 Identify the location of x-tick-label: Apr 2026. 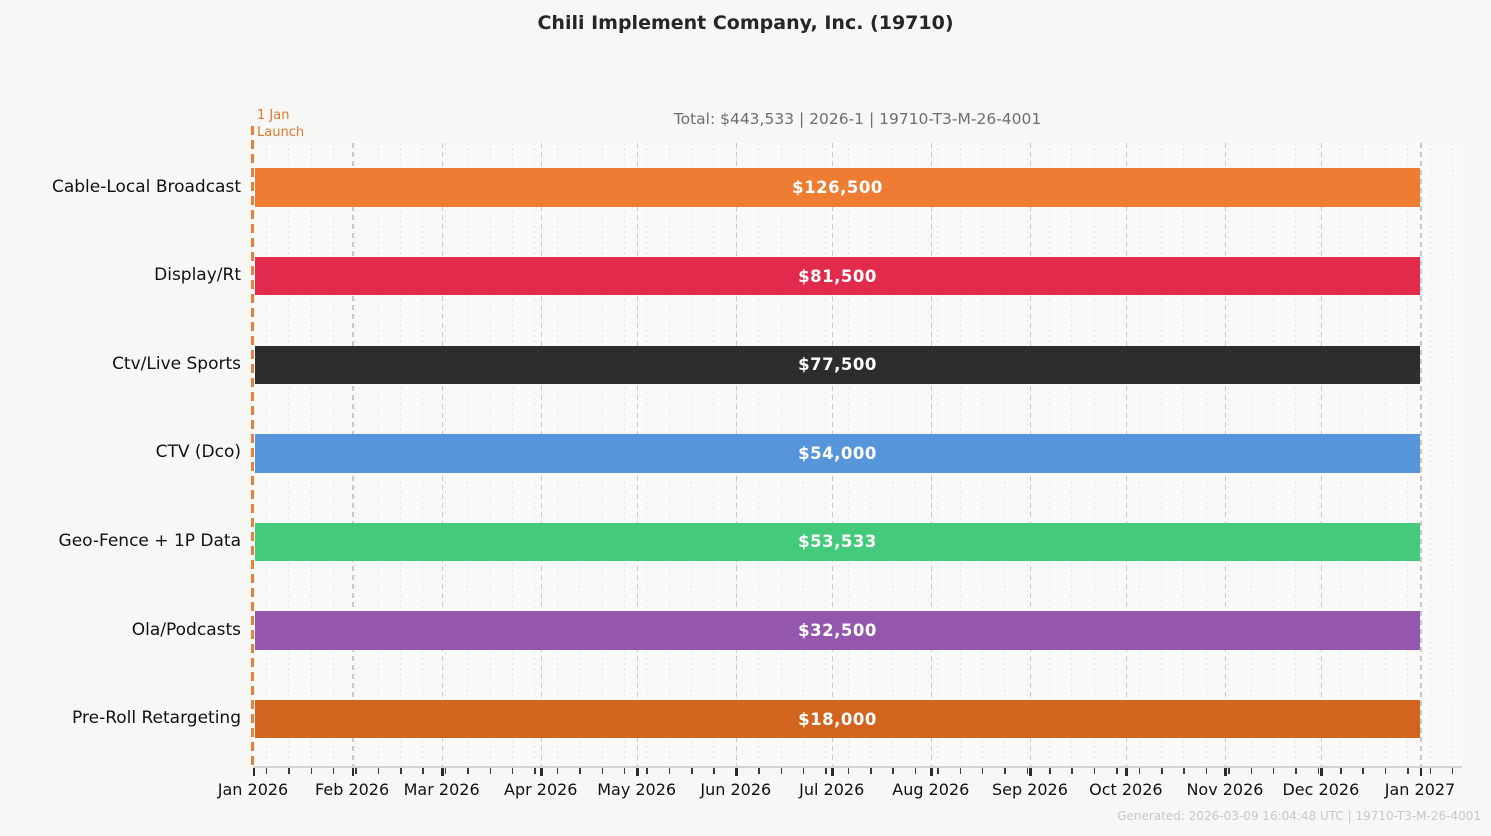
(541, 789).